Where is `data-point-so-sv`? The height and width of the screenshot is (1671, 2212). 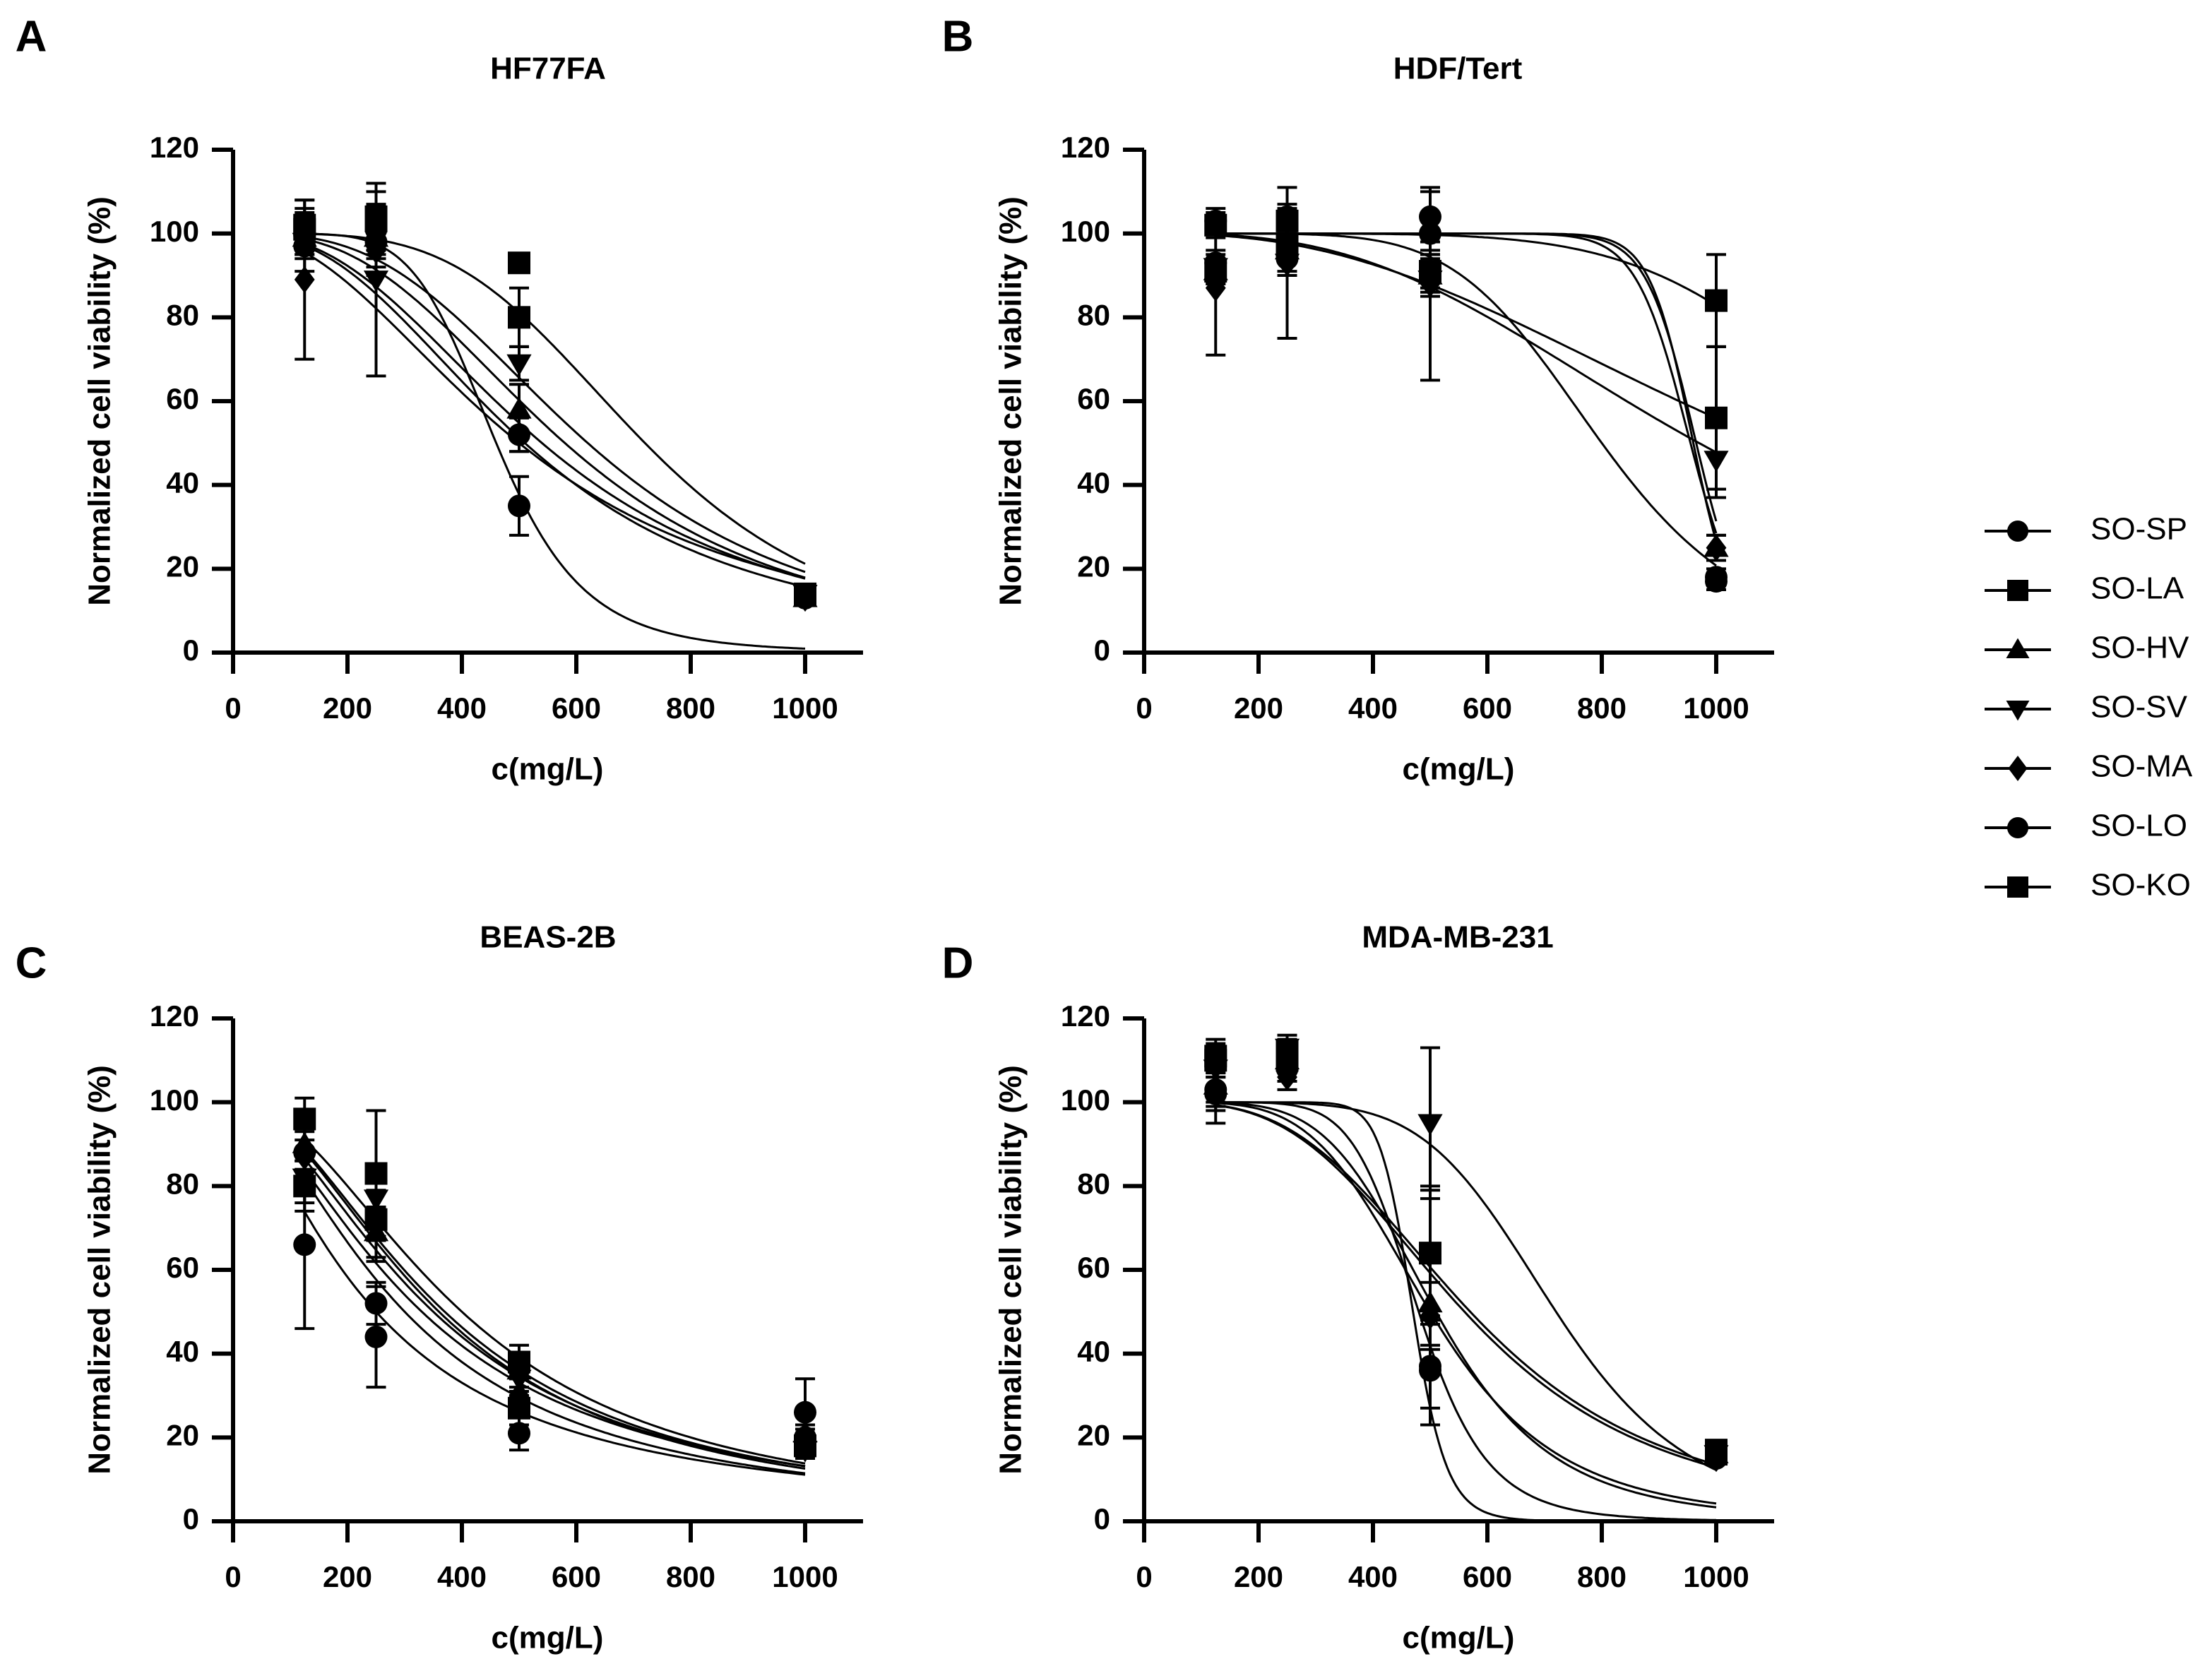
data-point-so-sv is located at coordinates (519, 365).